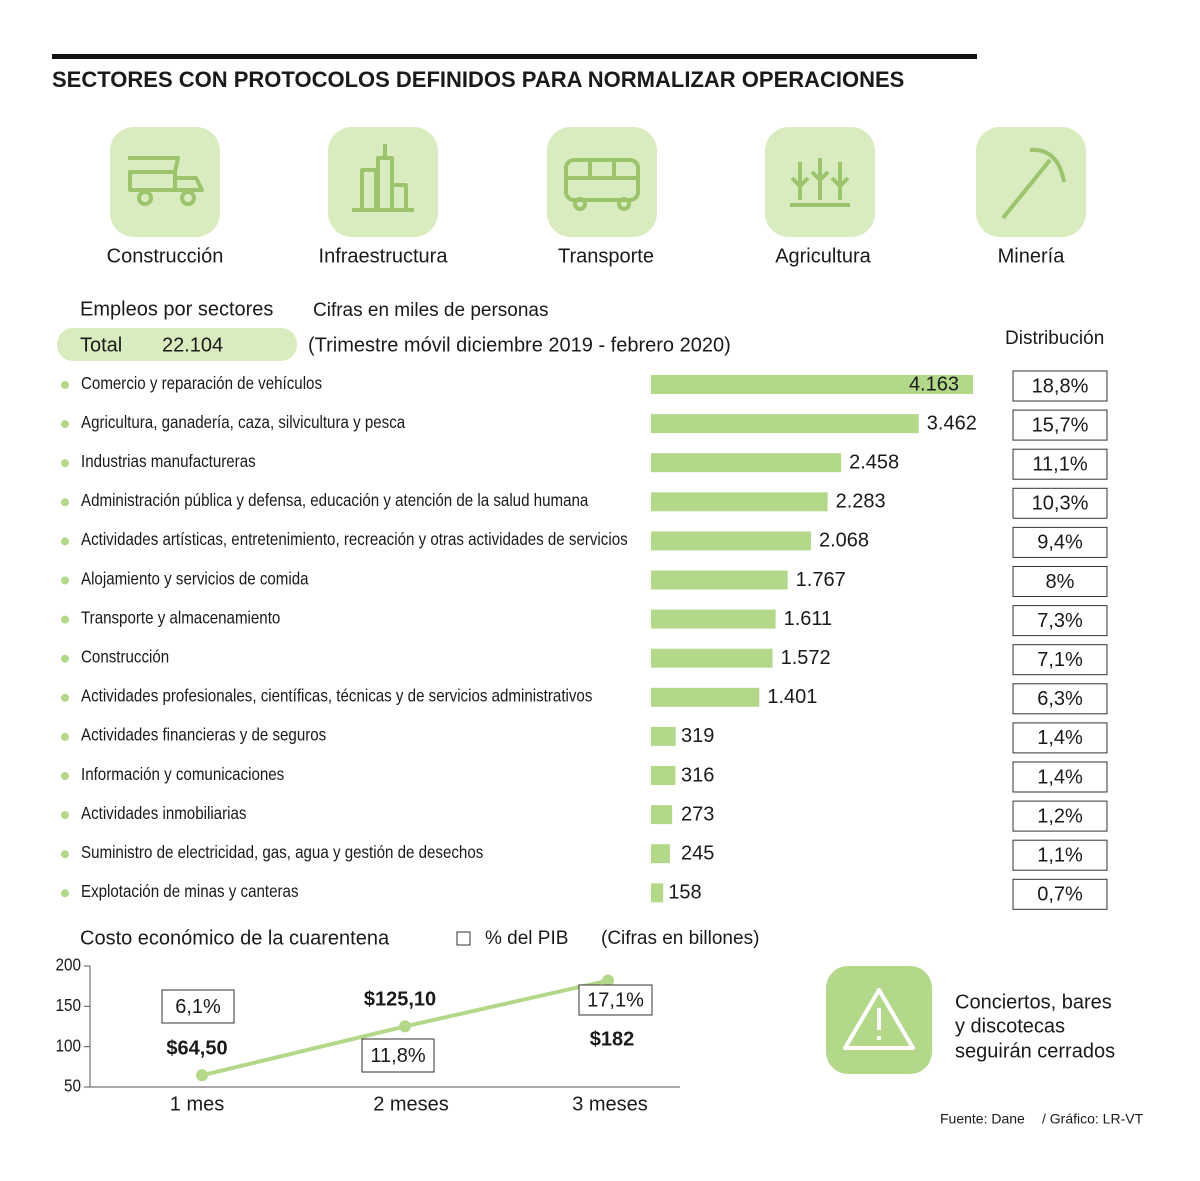 The width and height of the screenshot is (1200, 1181). I want to click on warning-icon, so click(879, 1019).